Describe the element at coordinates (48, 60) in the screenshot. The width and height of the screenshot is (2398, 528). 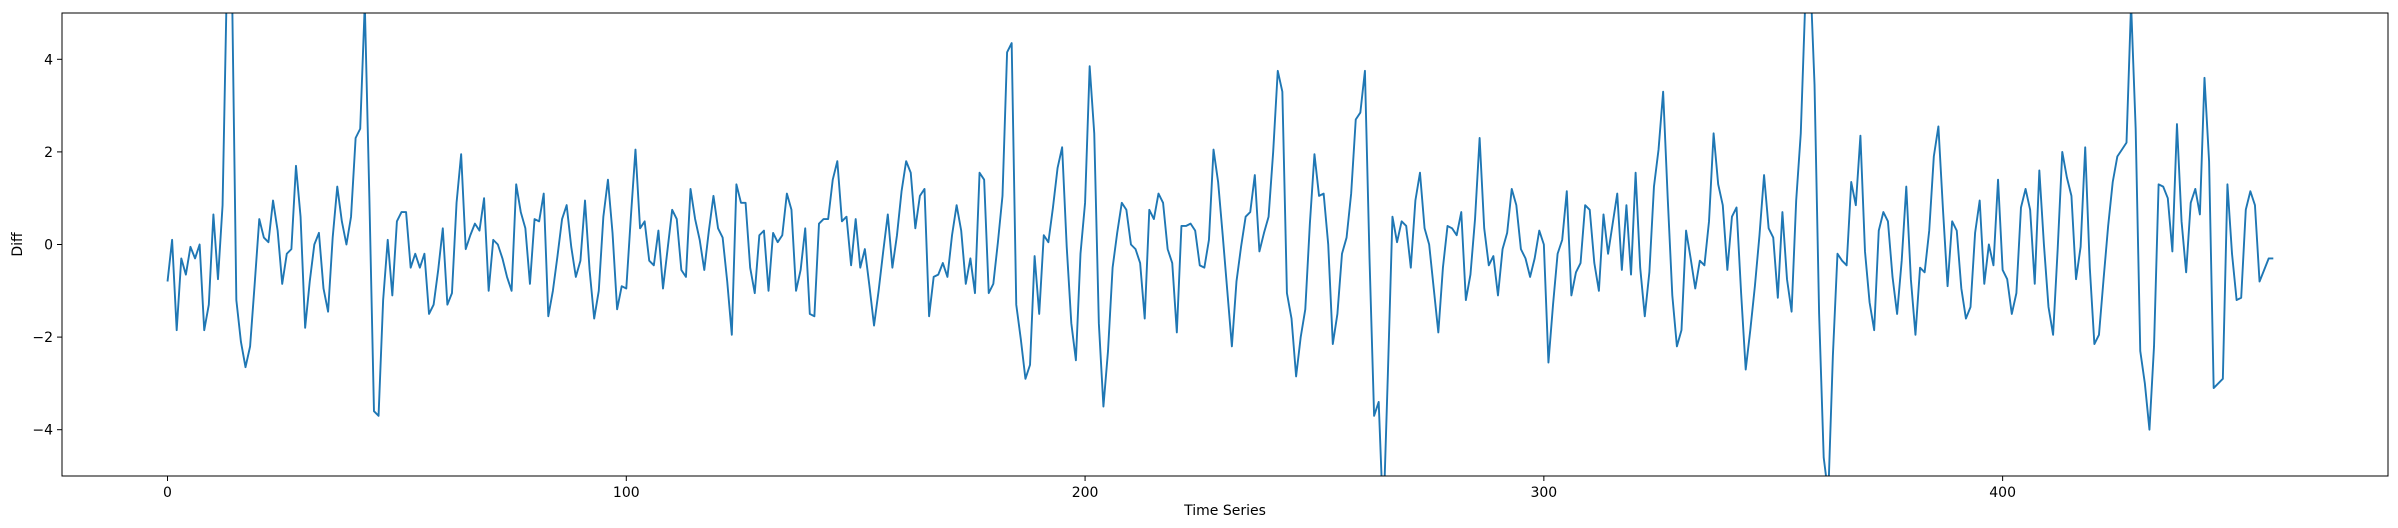
I see `y-tick-label: 4` at that location.